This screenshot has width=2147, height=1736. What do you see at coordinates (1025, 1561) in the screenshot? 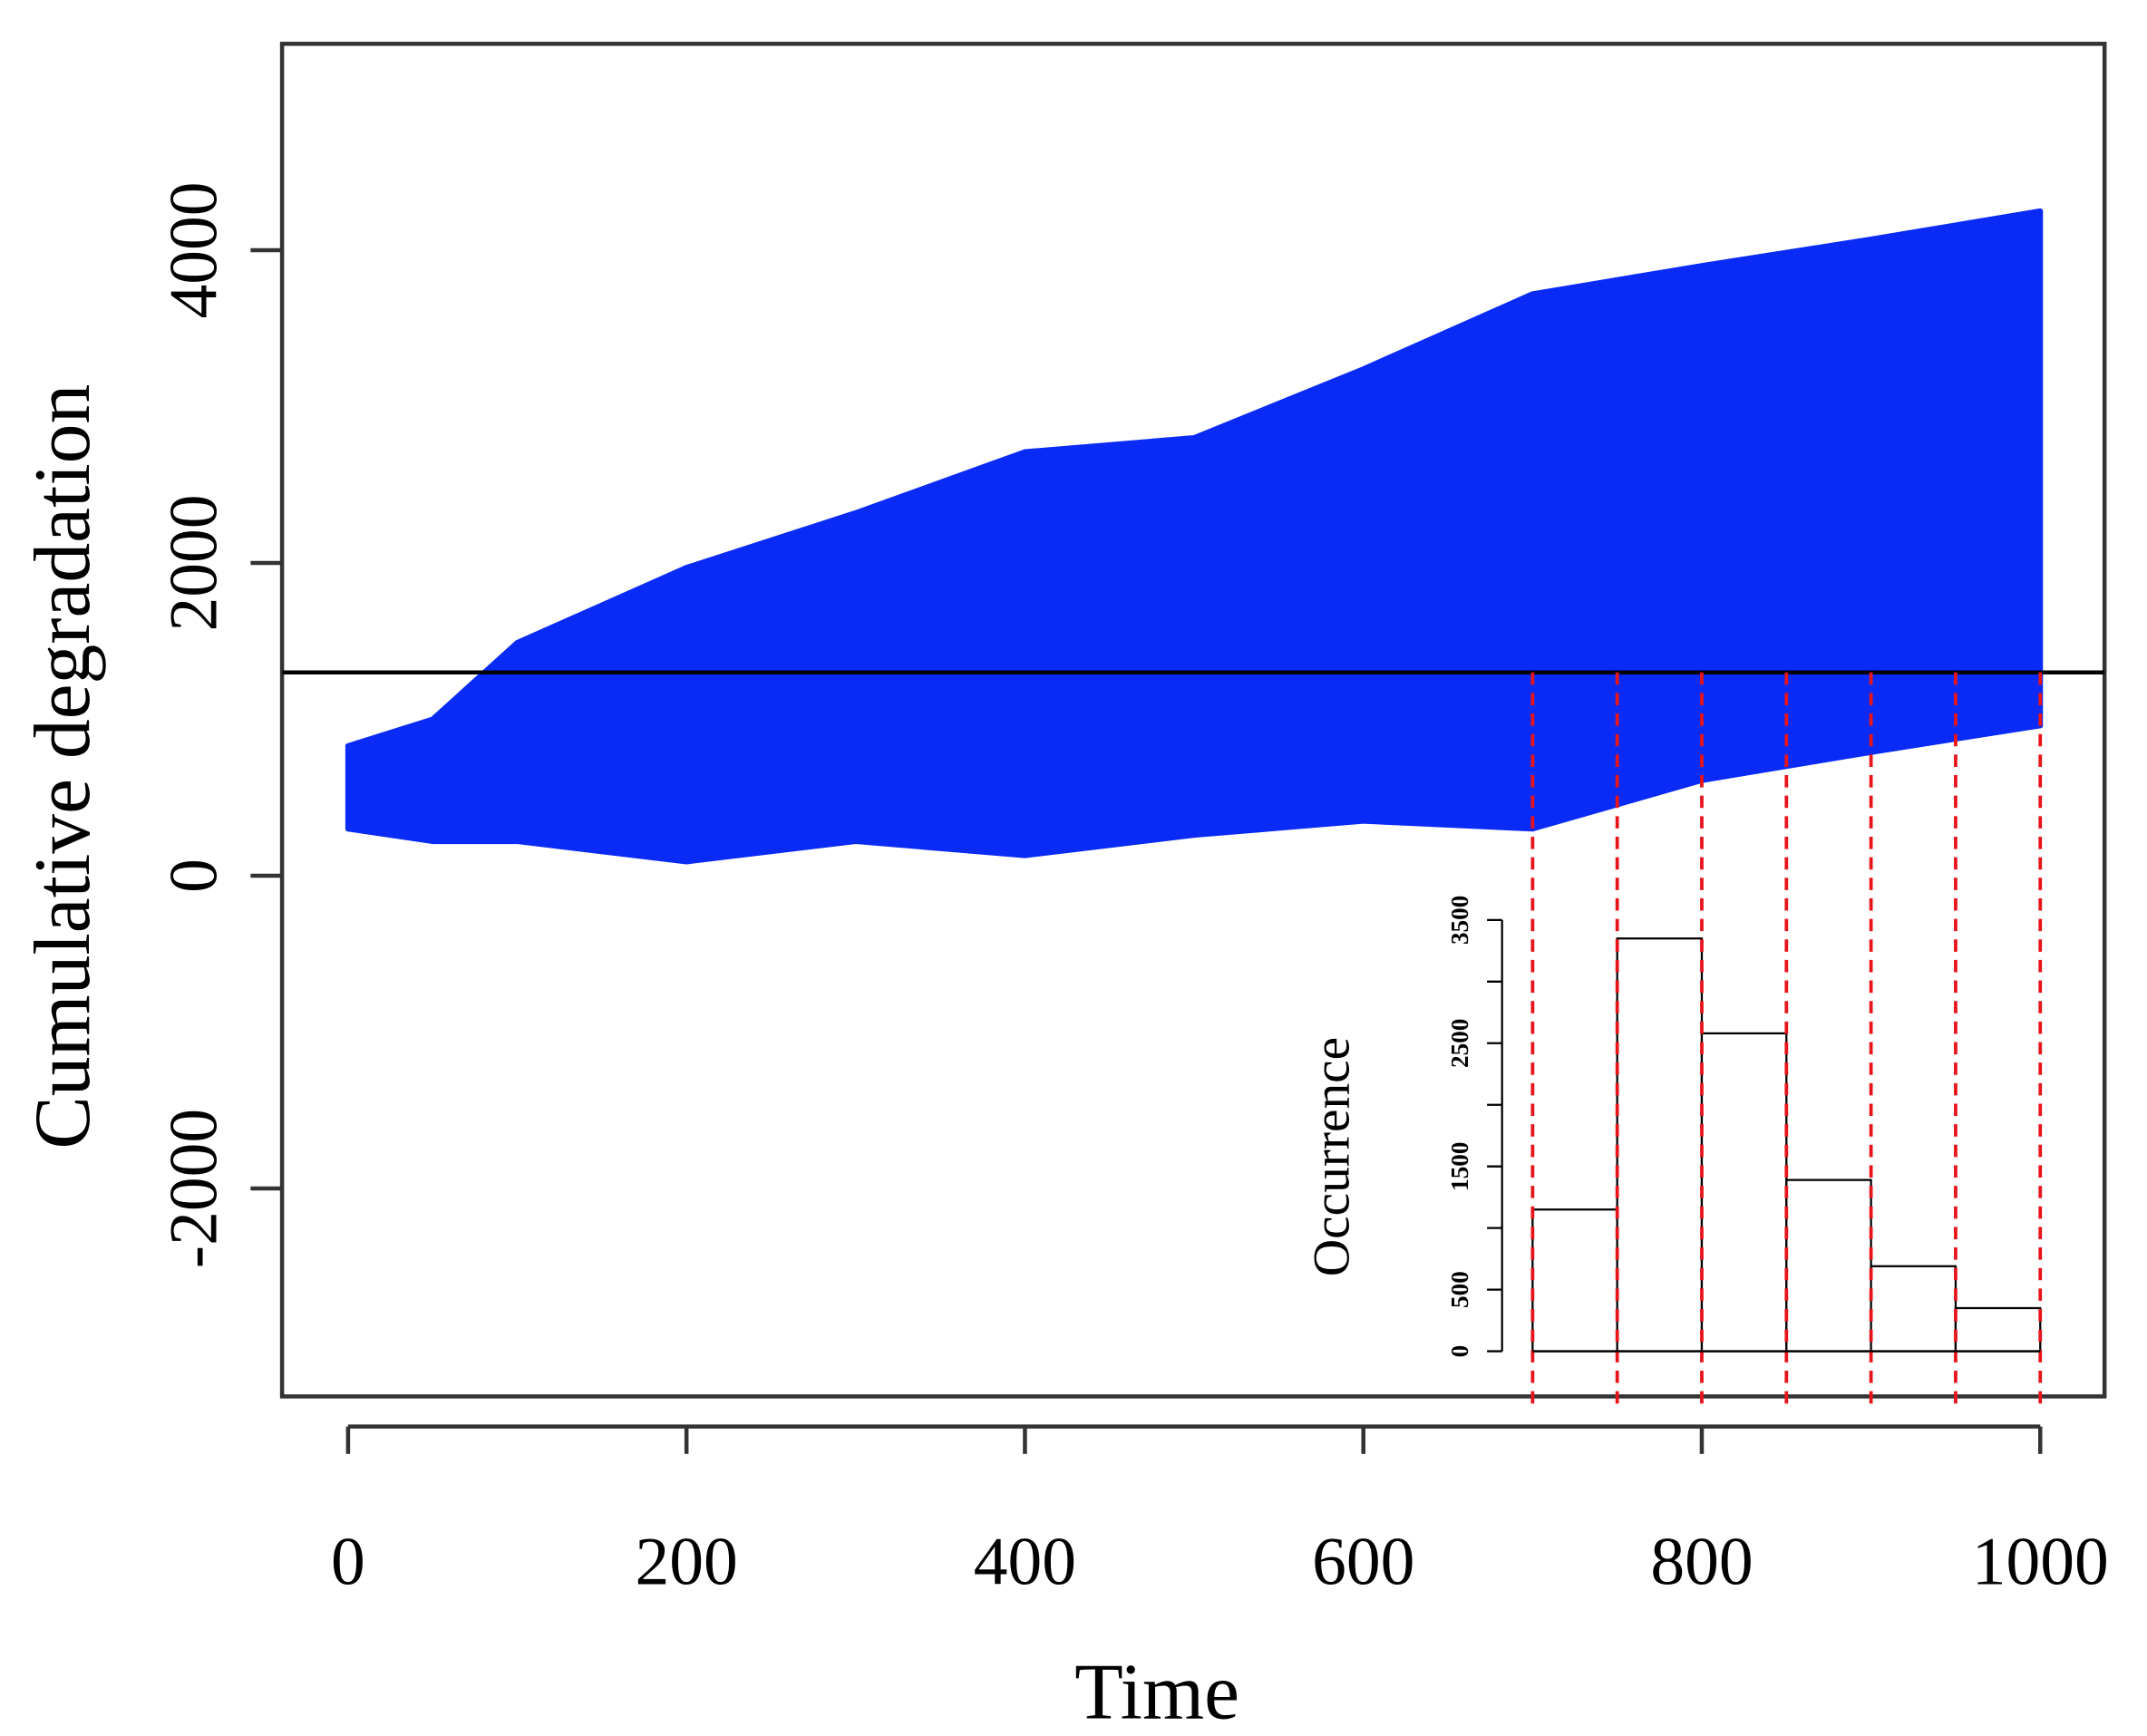
I see `x-tick-label: 400` at bounding box center [1025, 1561].